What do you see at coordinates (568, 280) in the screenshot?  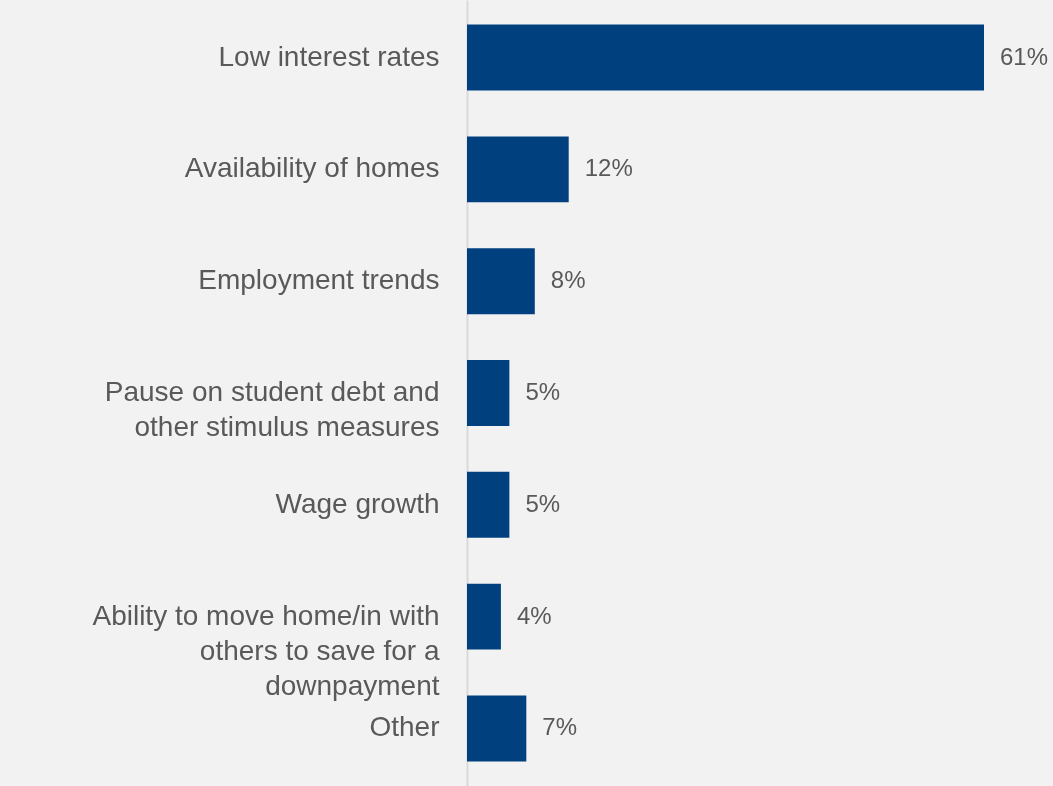 I see `data-label: 8%` at bounding box center [568, 280].